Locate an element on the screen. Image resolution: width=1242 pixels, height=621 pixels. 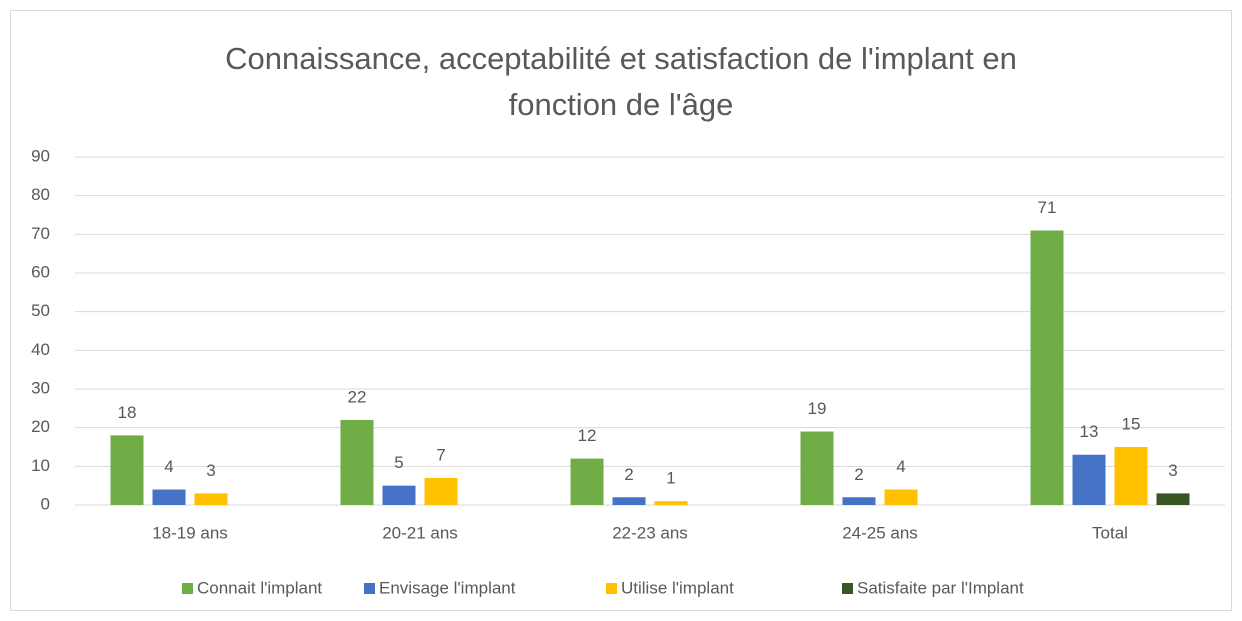
y-tick-label: 30 is located at coordinates (40, 387).